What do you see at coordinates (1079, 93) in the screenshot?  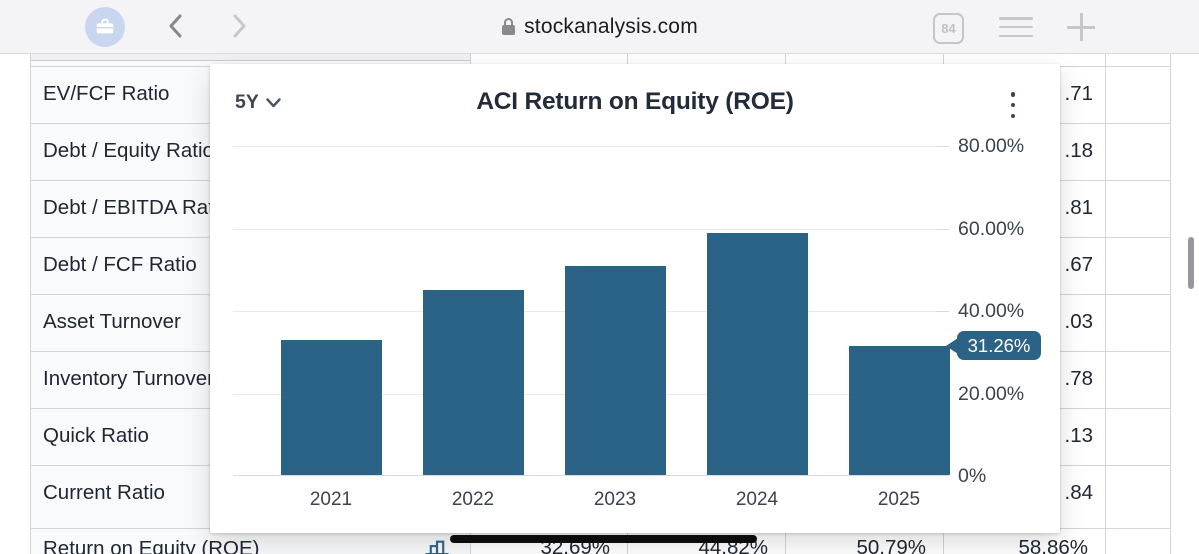 I see `table-cell-value: .71` at bounding box center [1079, 93].